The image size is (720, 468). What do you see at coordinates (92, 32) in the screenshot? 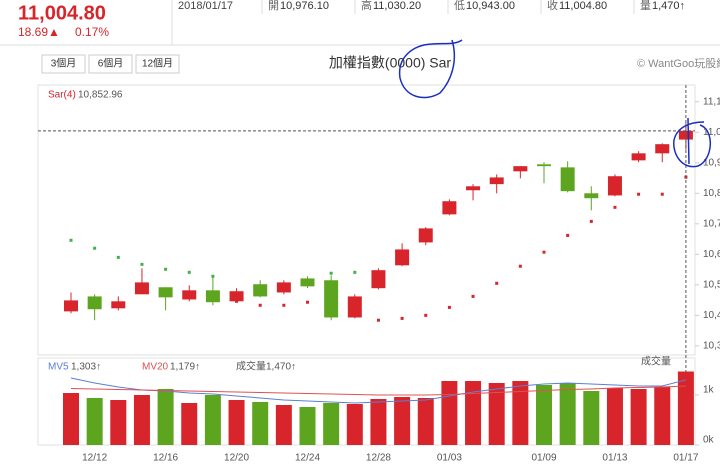
I see `percent: 0.17%` at bounding box center [92, 32].